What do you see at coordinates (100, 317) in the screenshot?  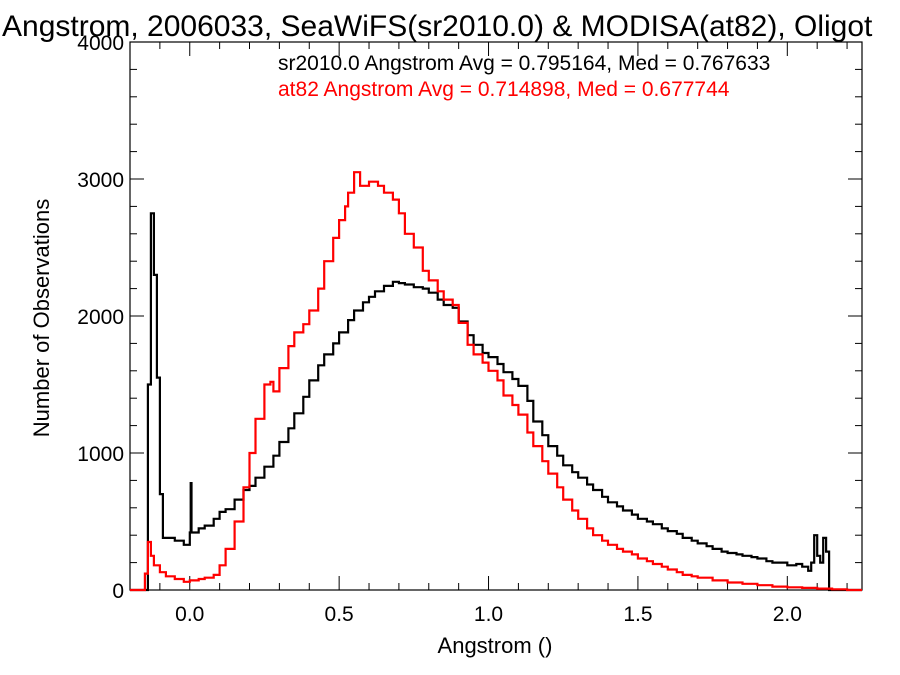 I see `y-tick-label: 2000` at bounding box center [100, 317].